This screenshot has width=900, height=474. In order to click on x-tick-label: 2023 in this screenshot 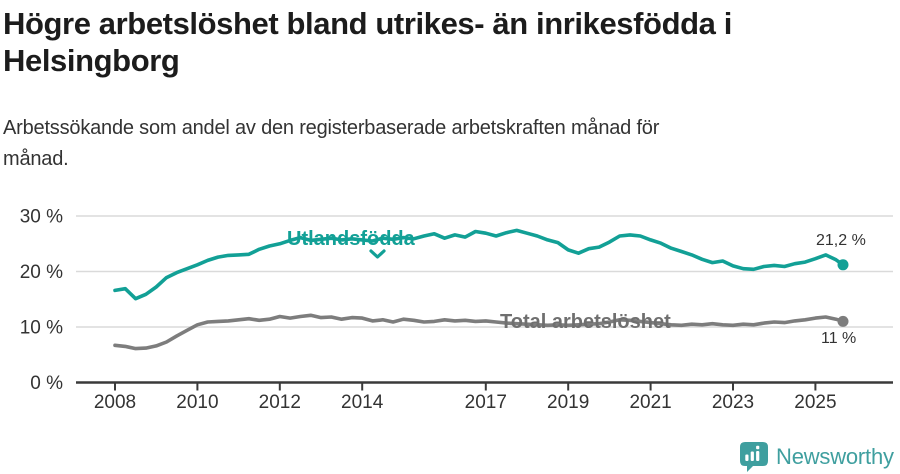, I will do `click(733, 402)`.